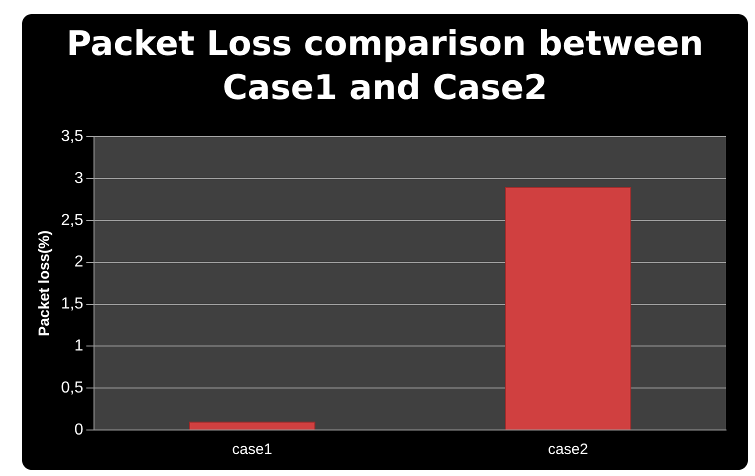 Image resolution: width=755 pixels, height=476 pixels. Describe the element at coordinates (72, 304) in the screenshot. I see `y-tick-label: 1,5` at that location.